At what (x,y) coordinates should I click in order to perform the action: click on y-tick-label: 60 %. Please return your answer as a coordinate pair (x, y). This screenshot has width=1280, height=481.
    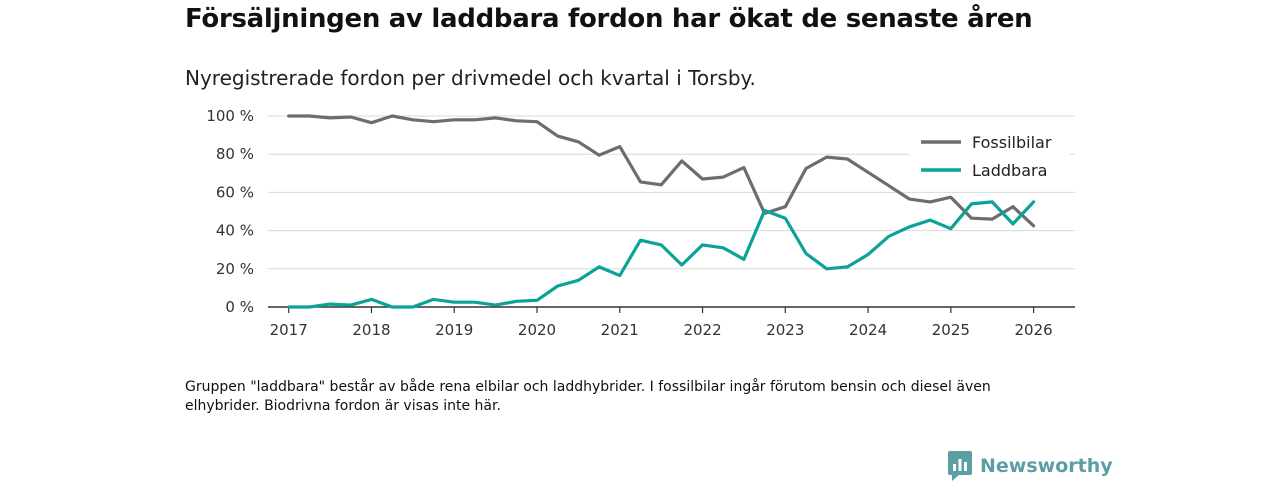
    Looking at the image, I should click on (235, 192).